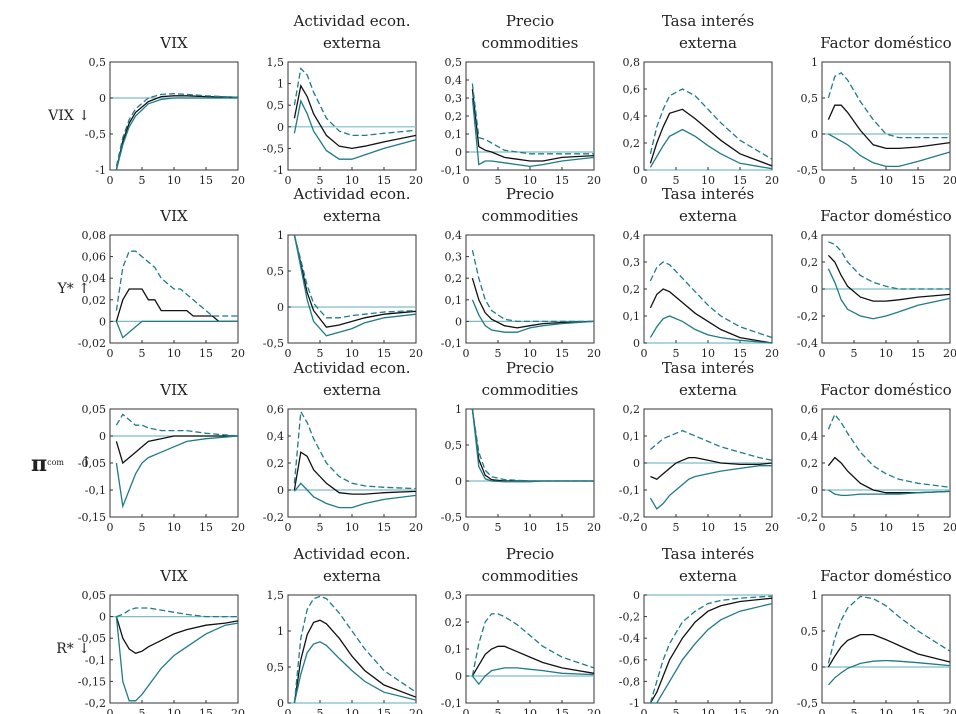 Image resolution: width=956 pixels, height=714 pixels. Describe the element at coordinates (95, 703) in the screenshot. I see `y-tick-label: -0,2` at that location.